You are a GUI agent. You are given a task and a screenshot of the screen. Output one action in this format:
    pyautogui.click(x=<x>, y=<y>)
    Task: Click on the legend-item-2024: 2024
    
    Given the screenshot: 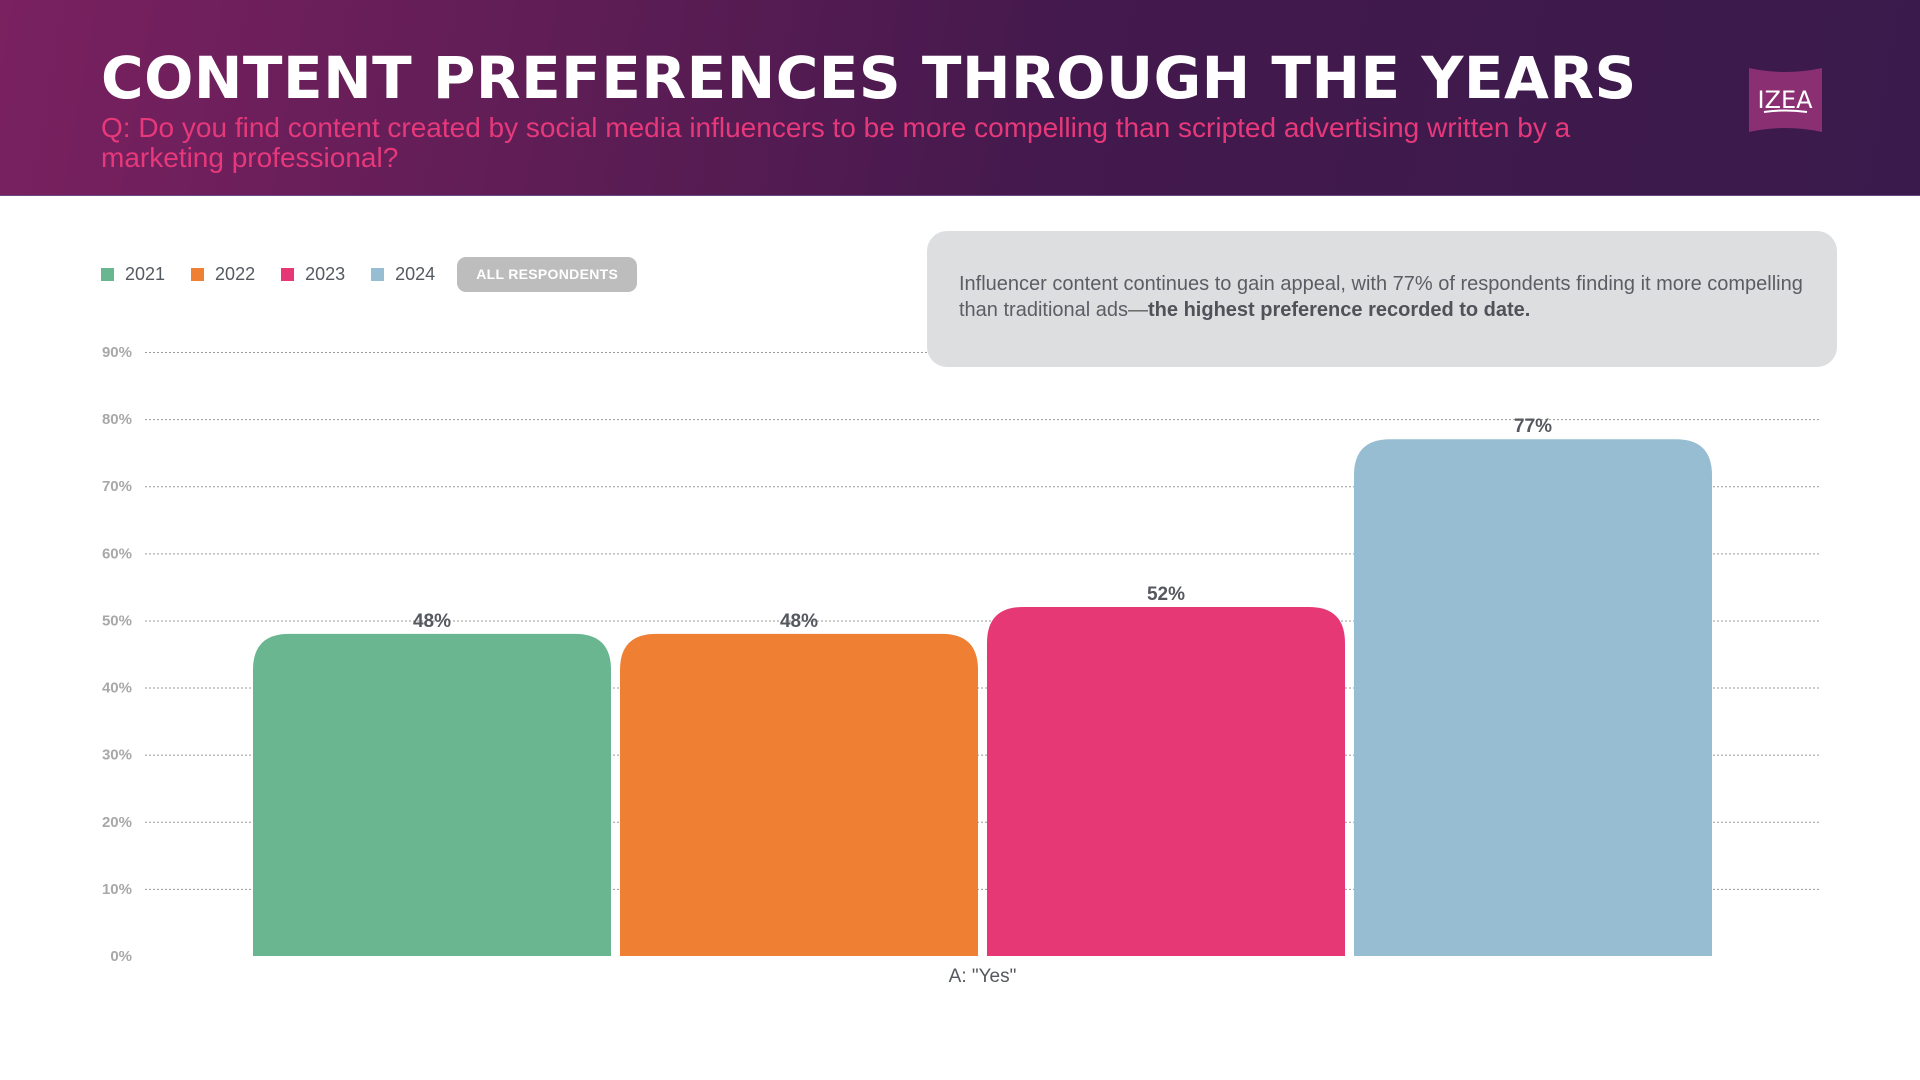 What is the action you would take?
    pyautogui.click(x=403, y=274)
    